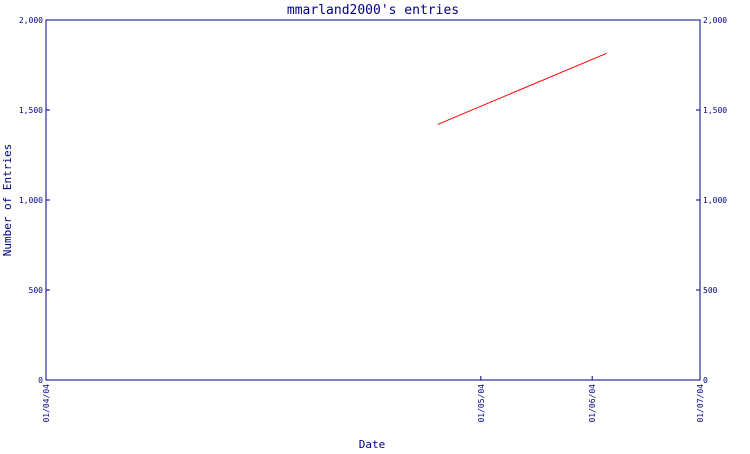 This screenshot has width=750, height=454. What do you see at coordinates (31, 200) in the screenshot?
I see `y-tick-label-left: 1,000` at bounding box center [31, 200].